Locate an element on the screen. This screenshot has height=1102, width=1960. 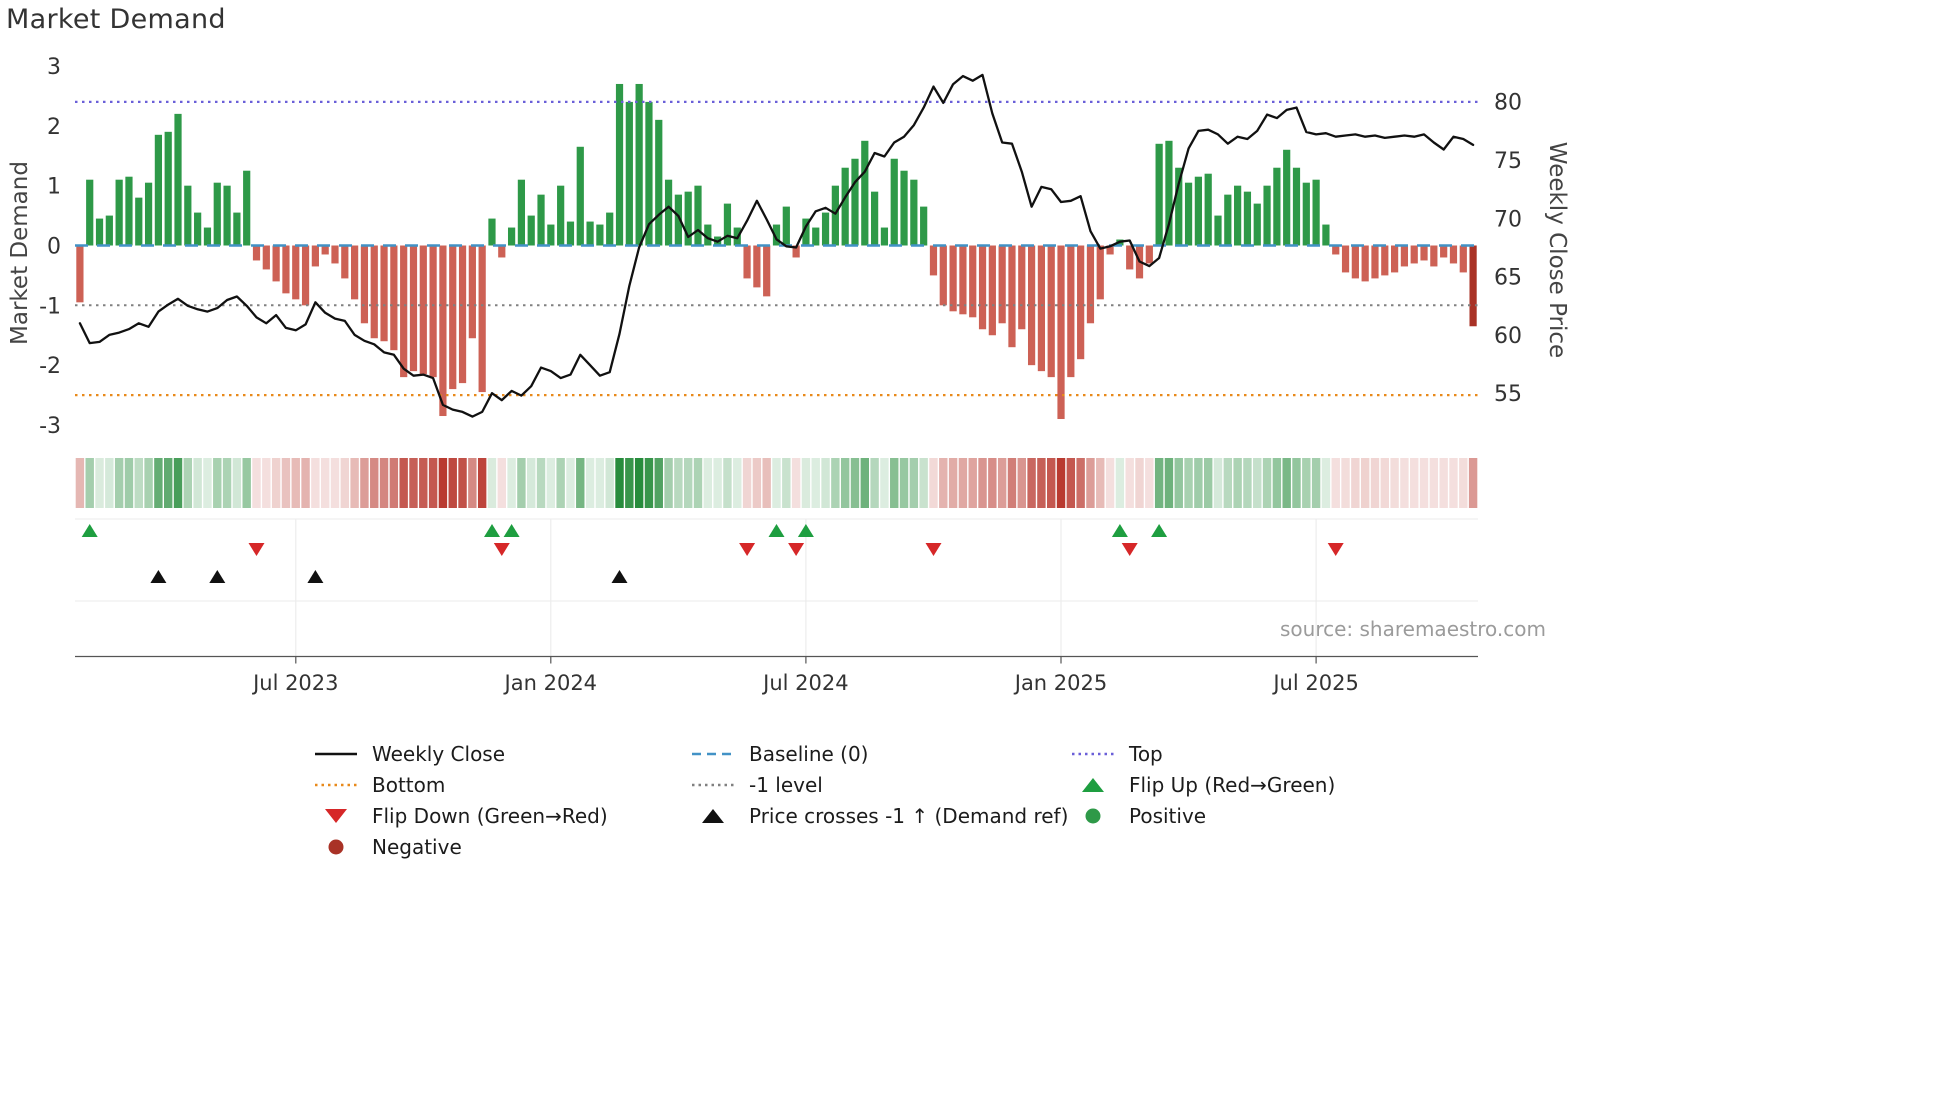
weekly-close-line-swatch is located at coordinates (336, 754).